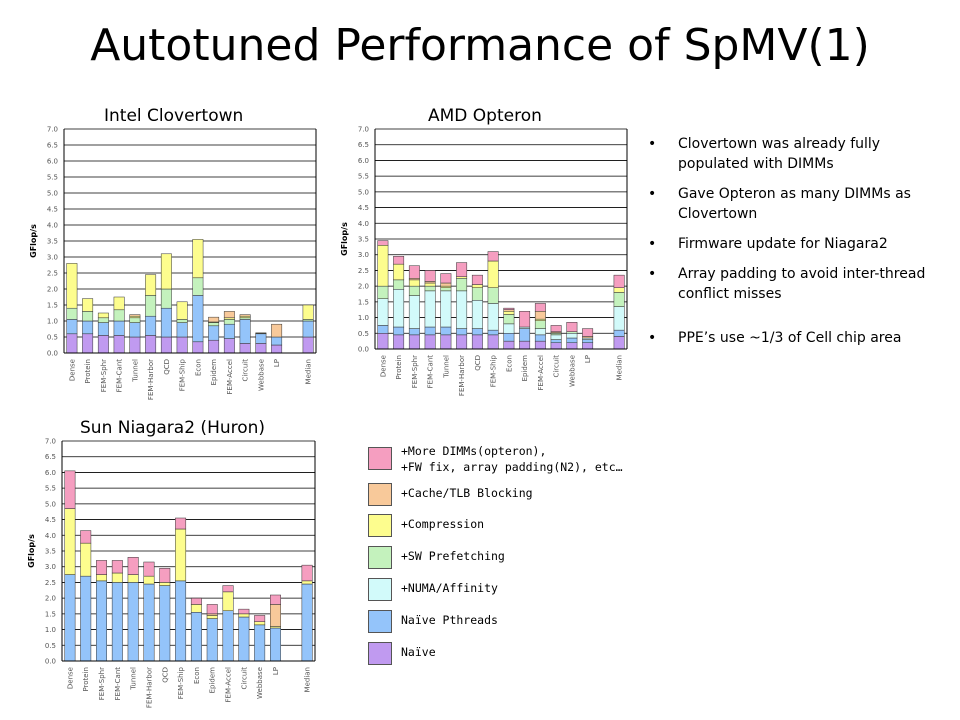 The width and height of the screenshot is (960, 720). What do you see at coordinates (102, 683) in the screenshot?
I see `x-tick-label: FEM-Sphr` at bounding box center [102, 683].